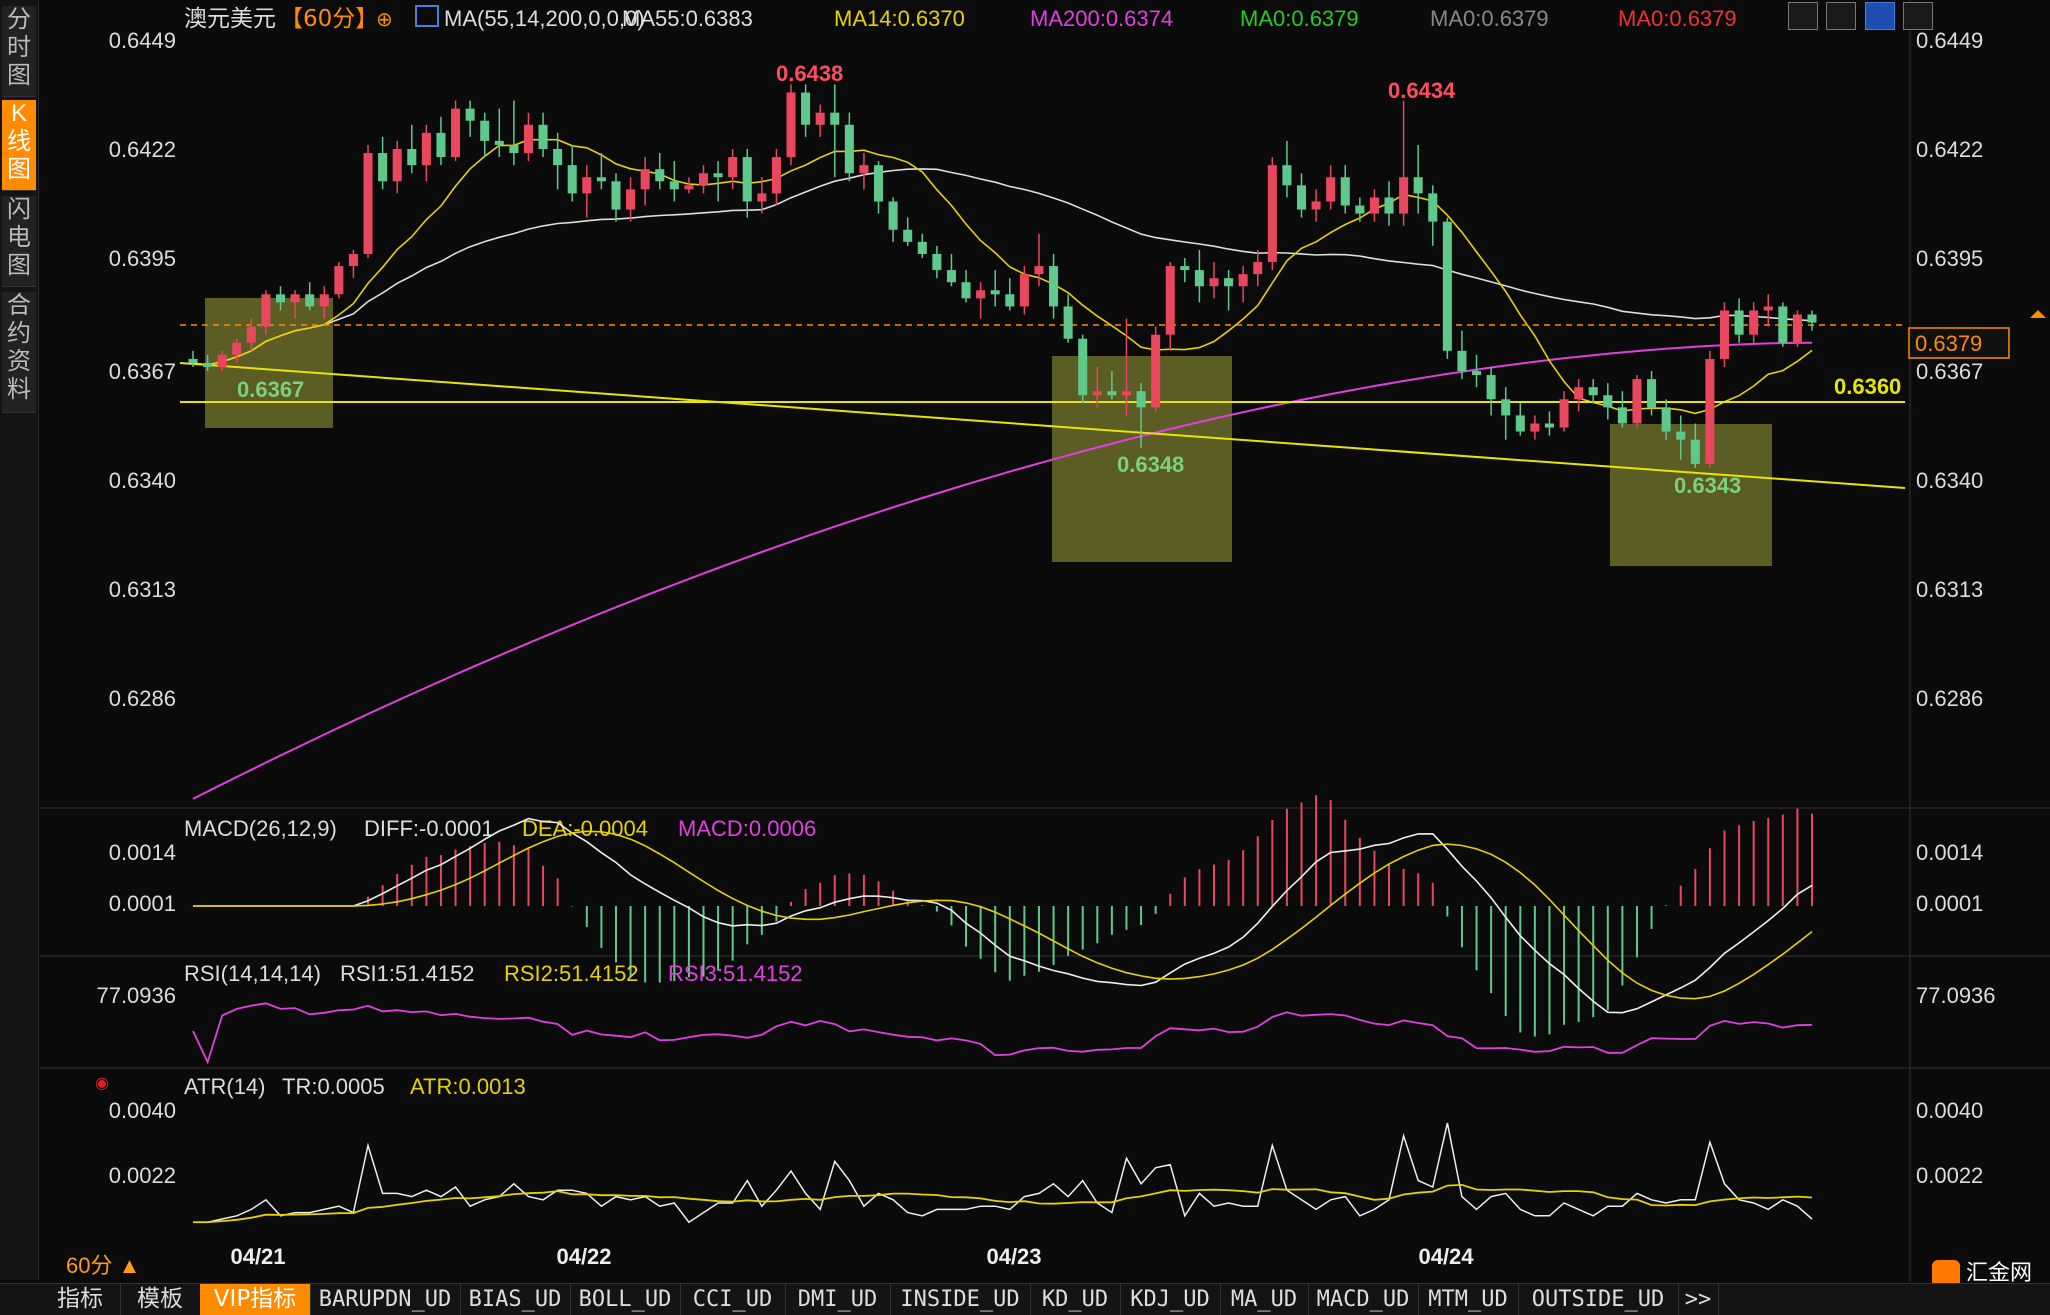  Describe the element at coordinates (1468, 1299) in the screenshot. I see `indicator-tab-13: MTM_UD` at that location.